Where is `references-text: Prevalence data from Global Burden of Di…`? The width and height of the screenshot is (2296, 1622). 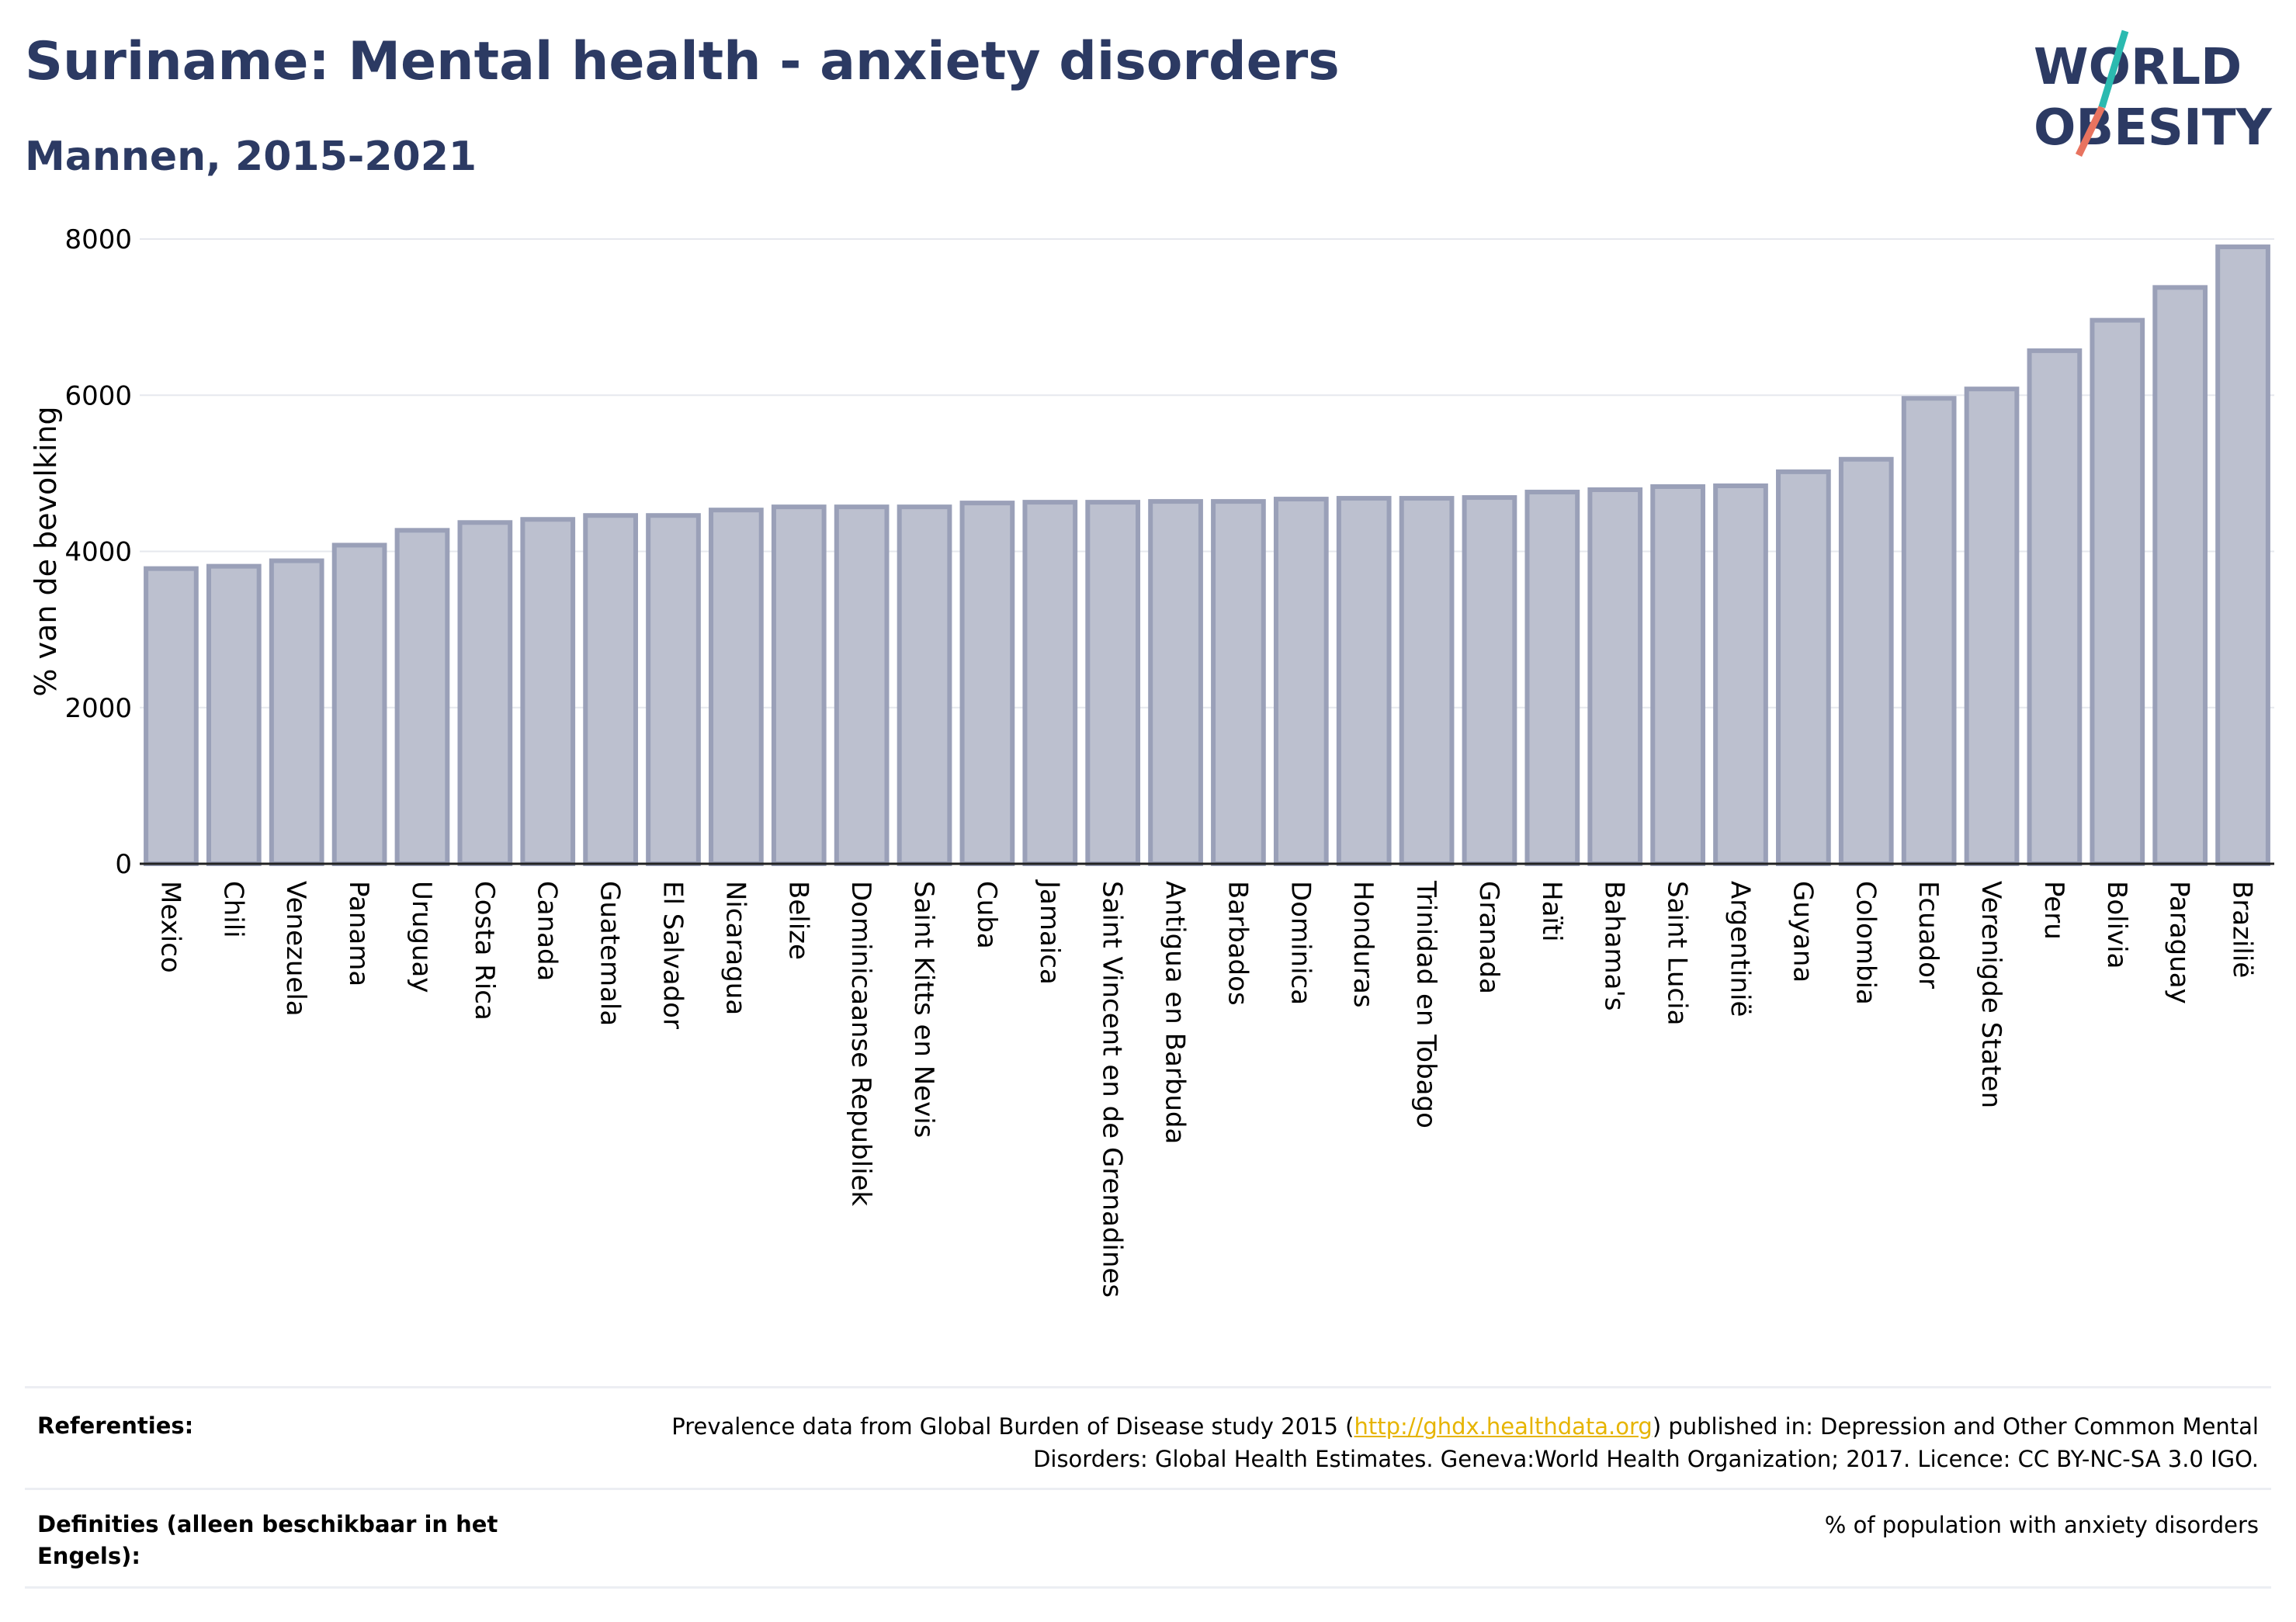
references-text: Prevalence data from Global Burden of Di… is located at coordinates (1450, 1438).